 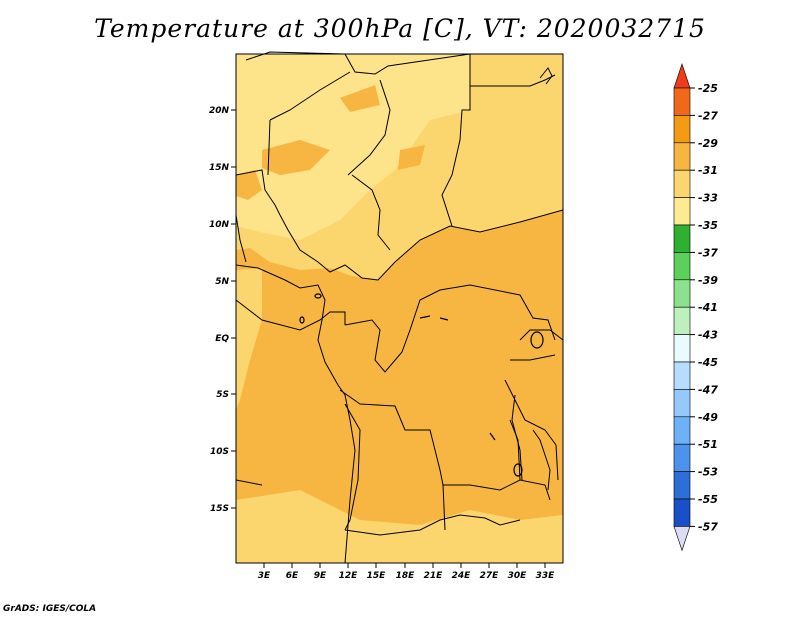 I want to click on lat-labels: 20N 15N 10N 5N EQ 5S 10S 15S, so click(x=219, y=310).